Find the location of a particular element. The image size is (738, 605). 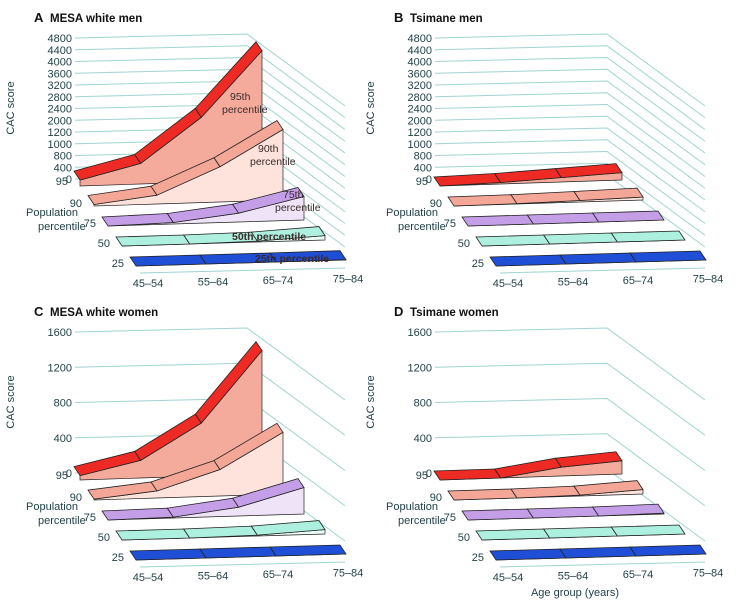

series-annotation: 25th percentile is located at coordinates (292, 259).